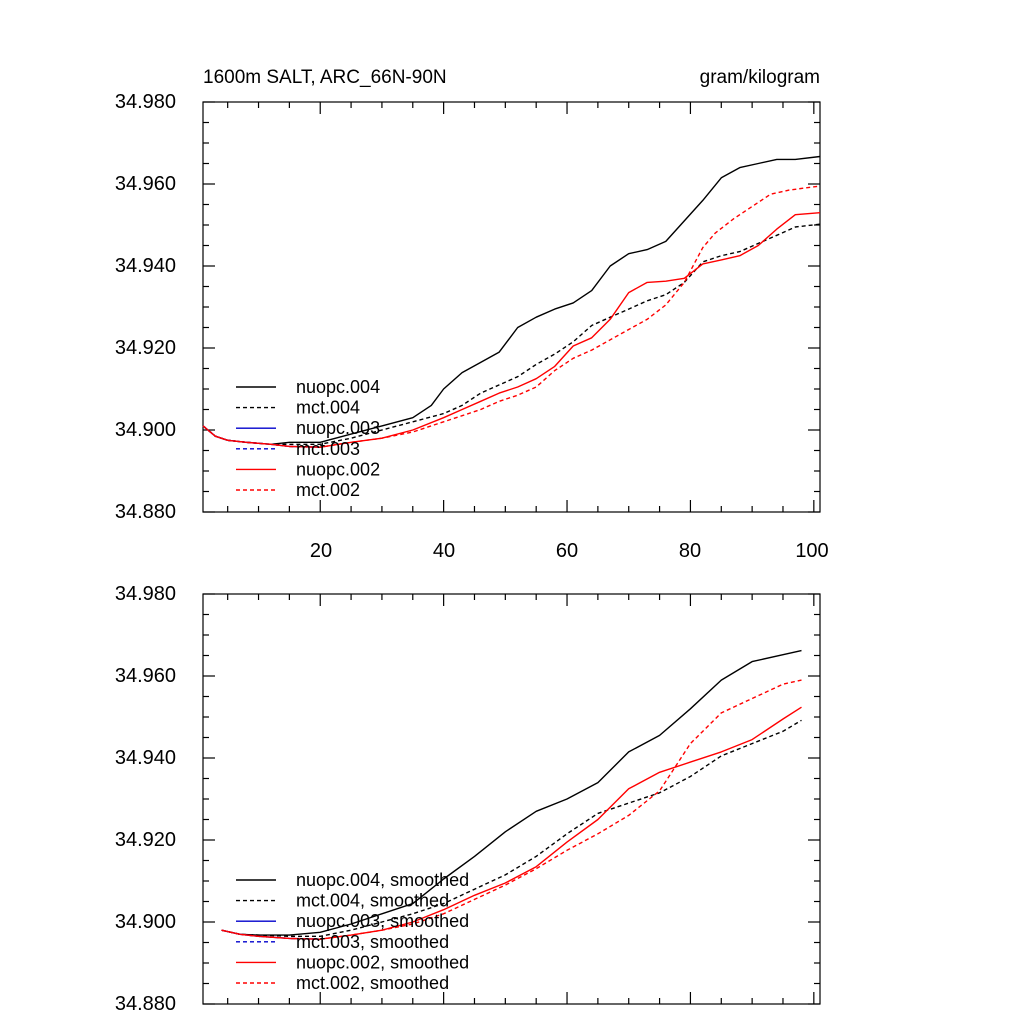 Image resolution: width=1024 pixels, height=1024 pixels. What do you see at coordinates (328, 449) in the screenshot?
I see `top-legend-label: mct.003` at bounding box center [328, 449].